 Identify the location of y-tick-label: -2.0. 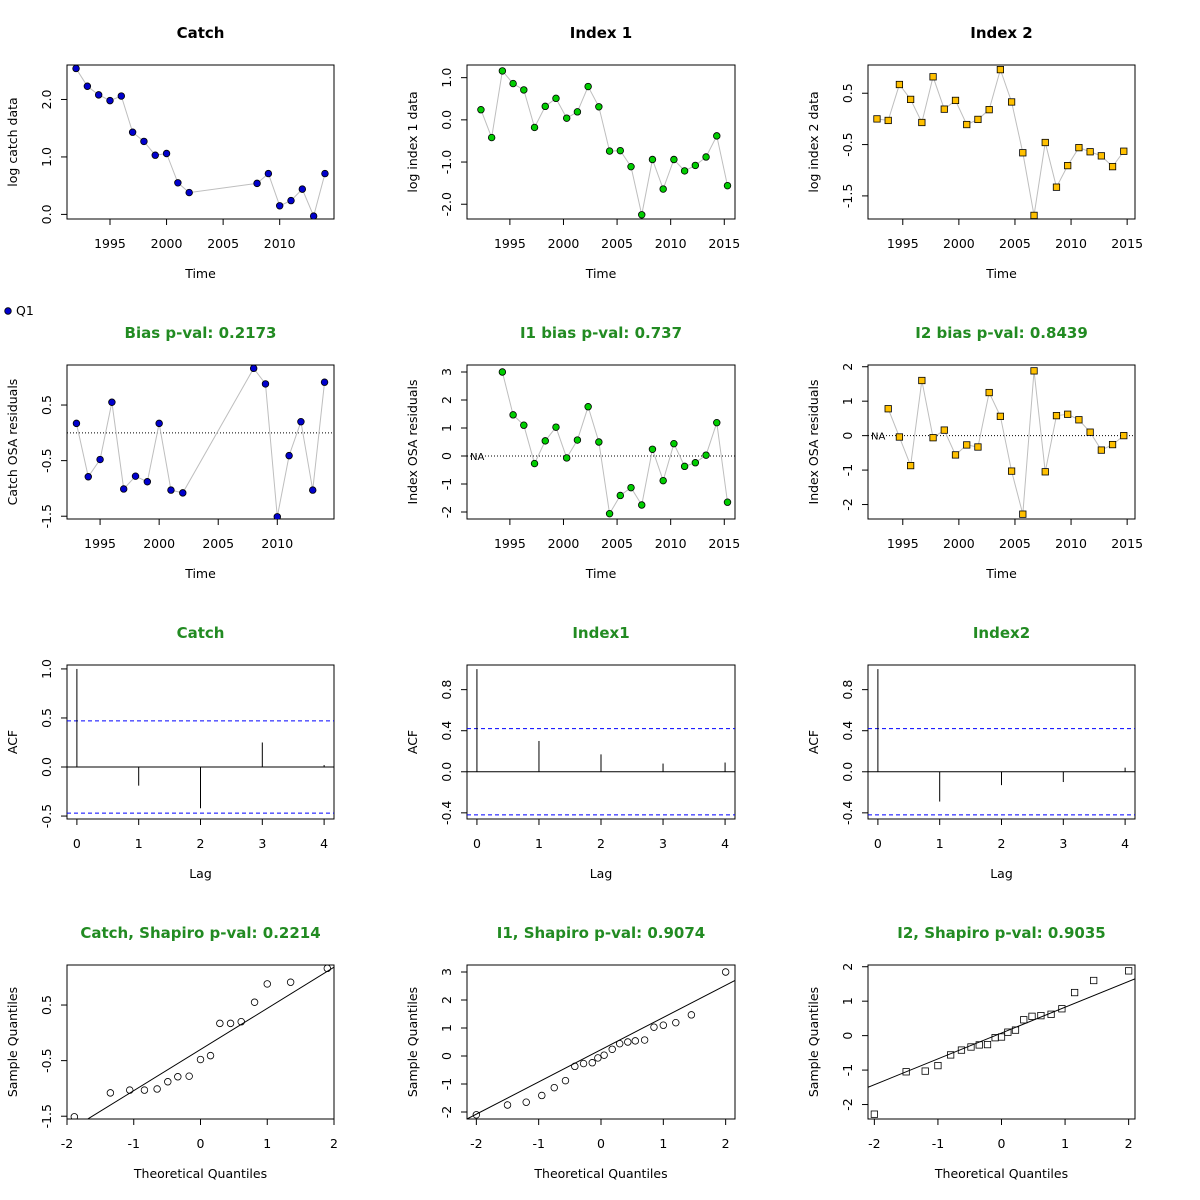
(446, 204).